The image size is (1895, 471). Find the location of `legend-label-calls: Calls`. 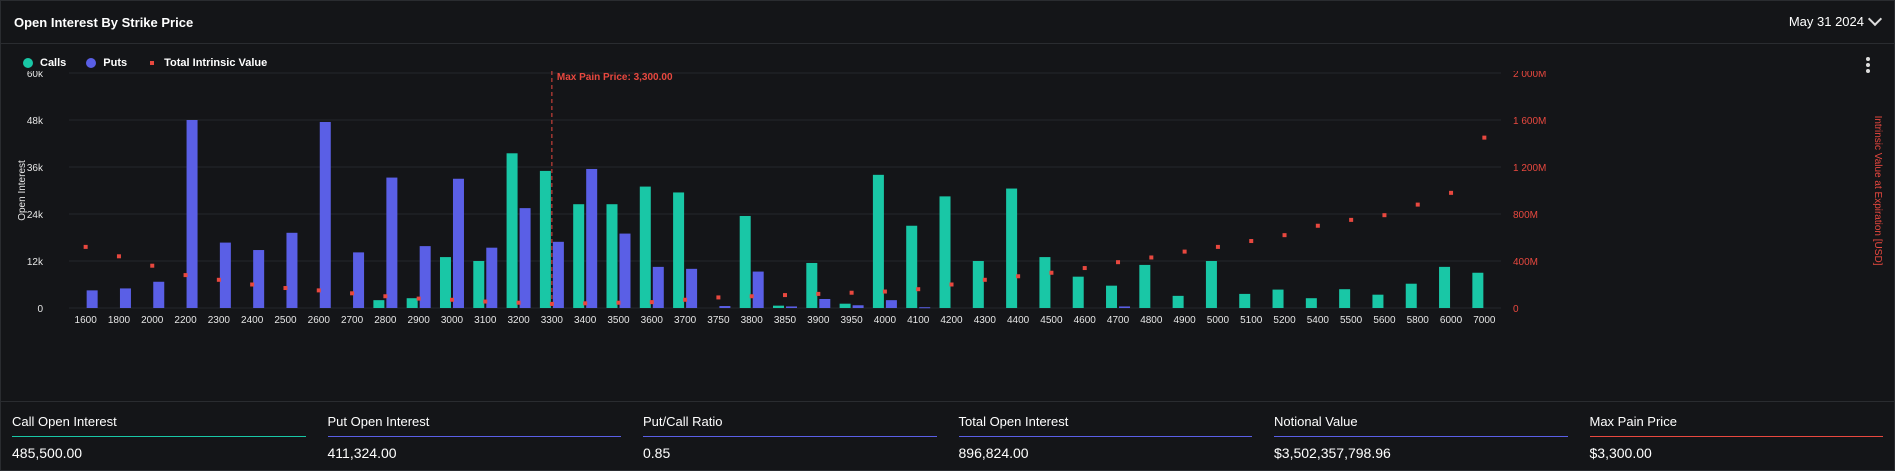

legend-label-calls: Calls is located at coordinates (53, 63).